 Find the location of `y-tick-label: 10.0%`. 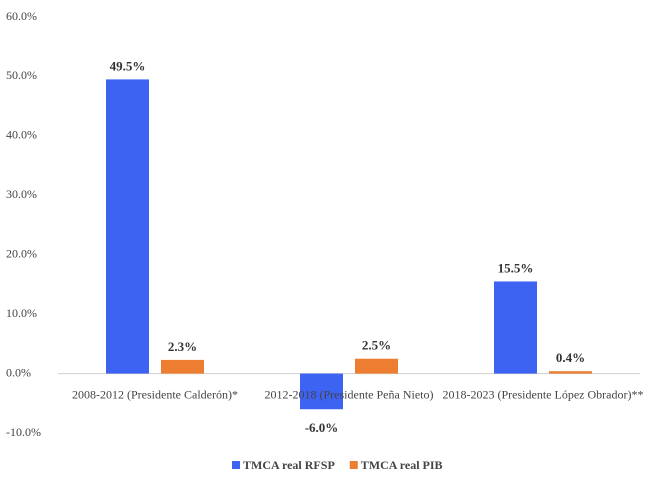

y-tick-label: 10.0% is located at coordinates (21, 313).